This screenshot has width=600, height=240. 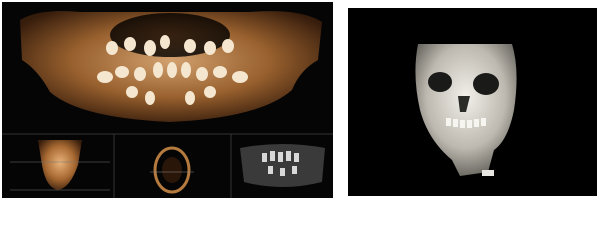 What do you see at coordinates (172, 70) in the screenshot?
I see `teeth` at bounding box center [172, 70].